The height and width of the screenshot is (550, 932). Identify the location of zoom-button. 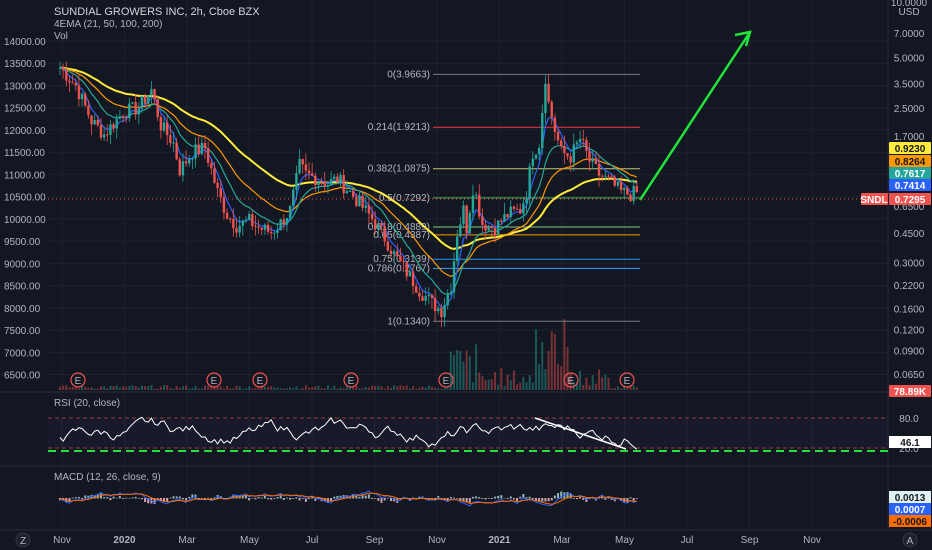
(23, 540).